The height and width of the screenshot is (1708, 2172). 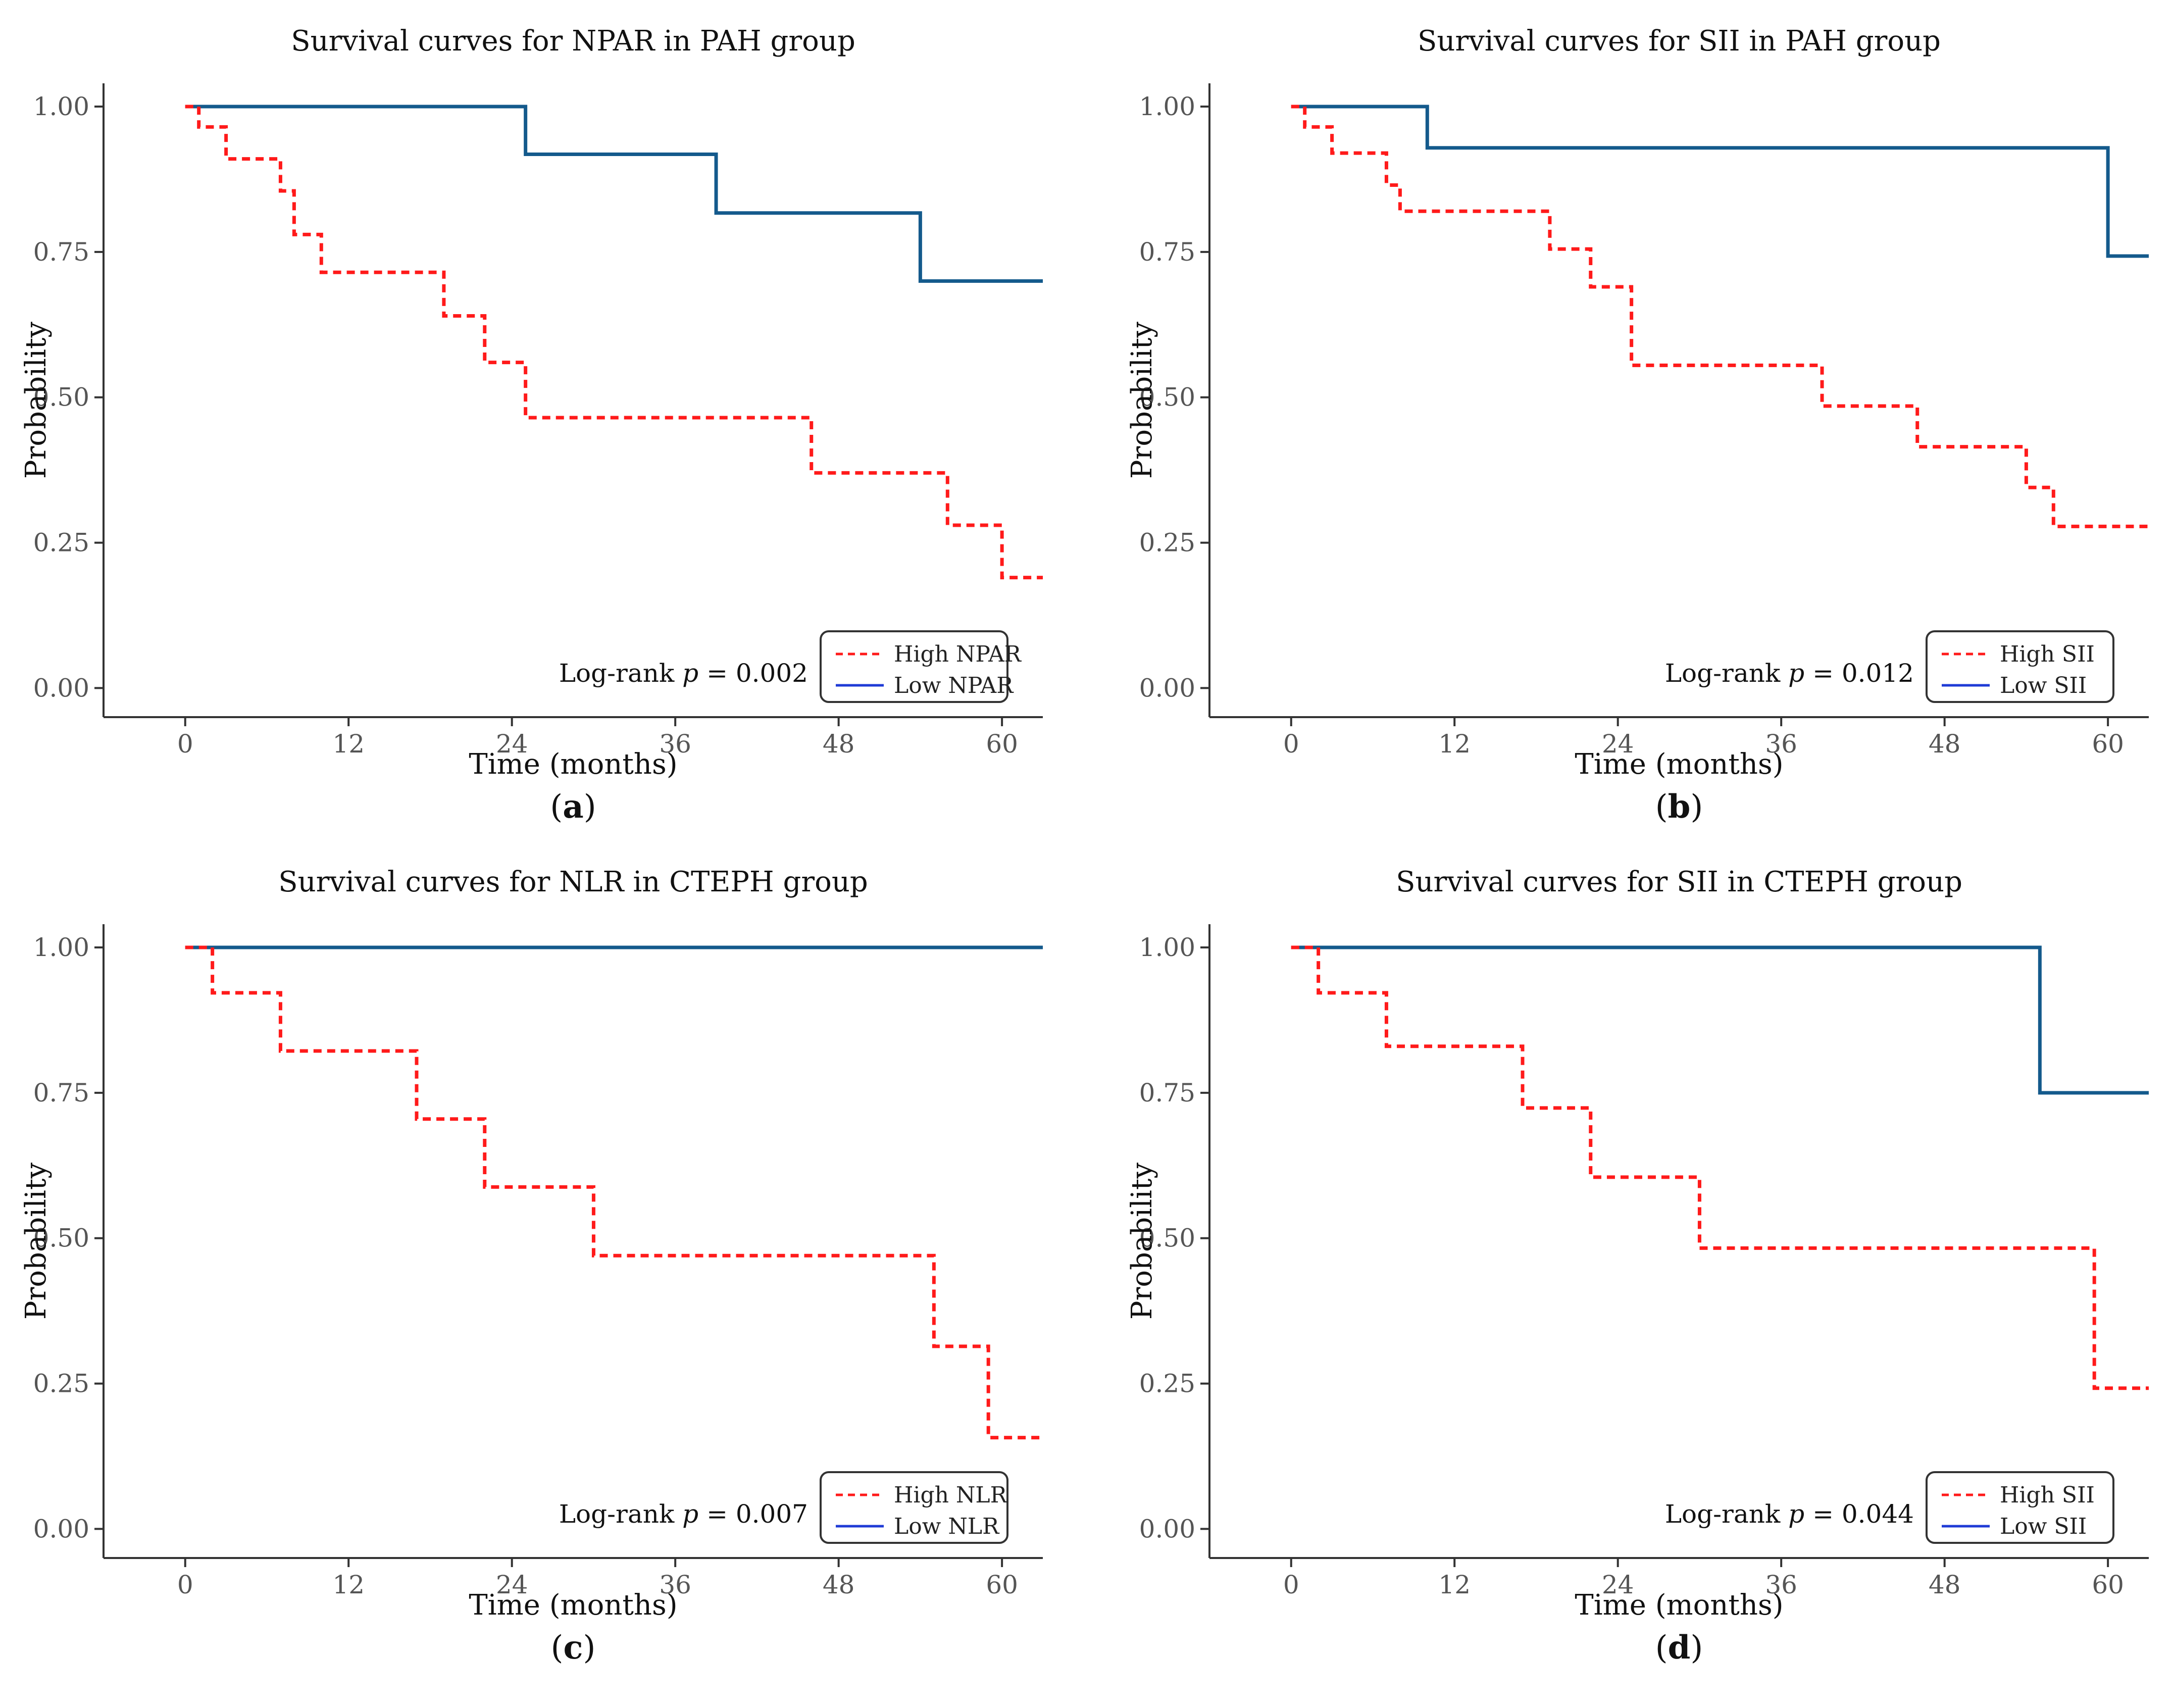 I want to click on logrank-annotation: Log-rank p = 0.044, so click(x=1789, y=1514).